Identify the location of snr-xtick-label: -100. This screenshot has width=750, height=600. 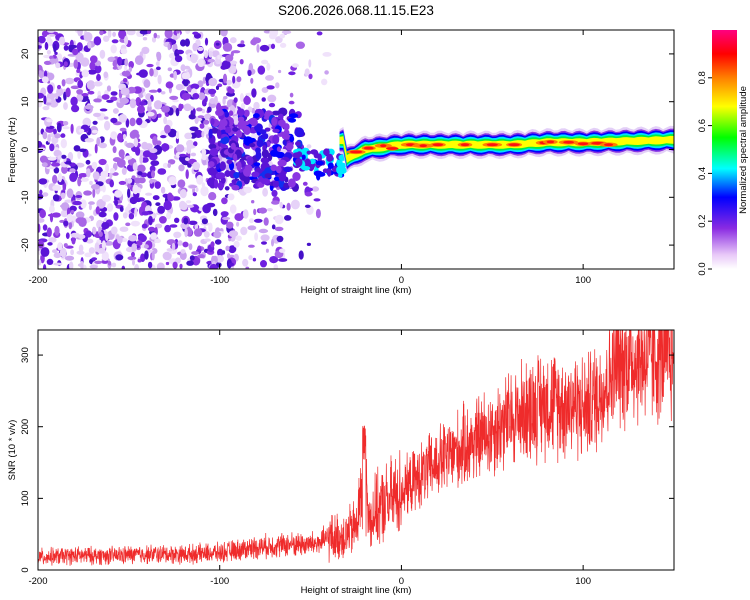
(219, 581).